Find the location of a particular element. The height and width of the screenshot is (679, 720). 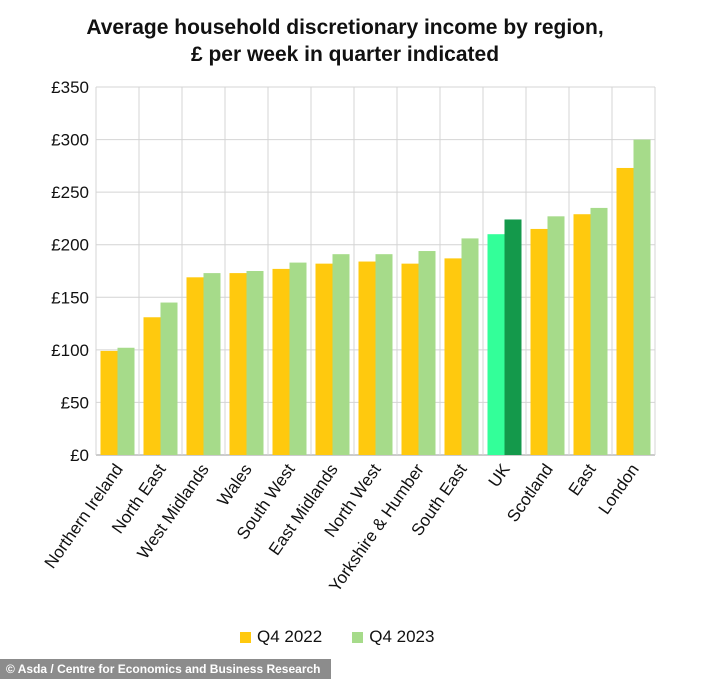

bar-q4-2022-north-west is located at coordinates (367, 358).